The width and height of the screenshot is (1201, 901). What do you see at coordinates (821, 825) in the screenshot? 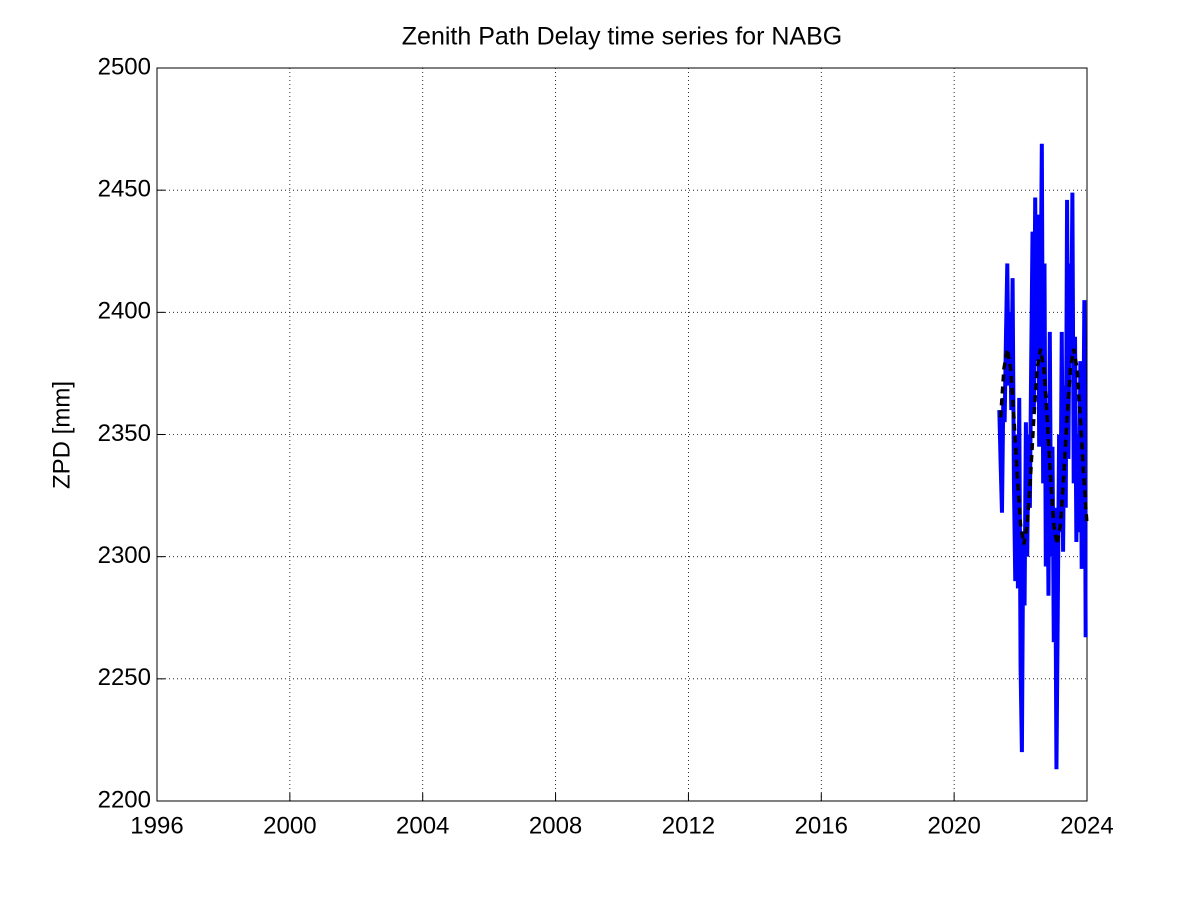
I see `x-tick-label: 2016` at bounding box center [821, 825].